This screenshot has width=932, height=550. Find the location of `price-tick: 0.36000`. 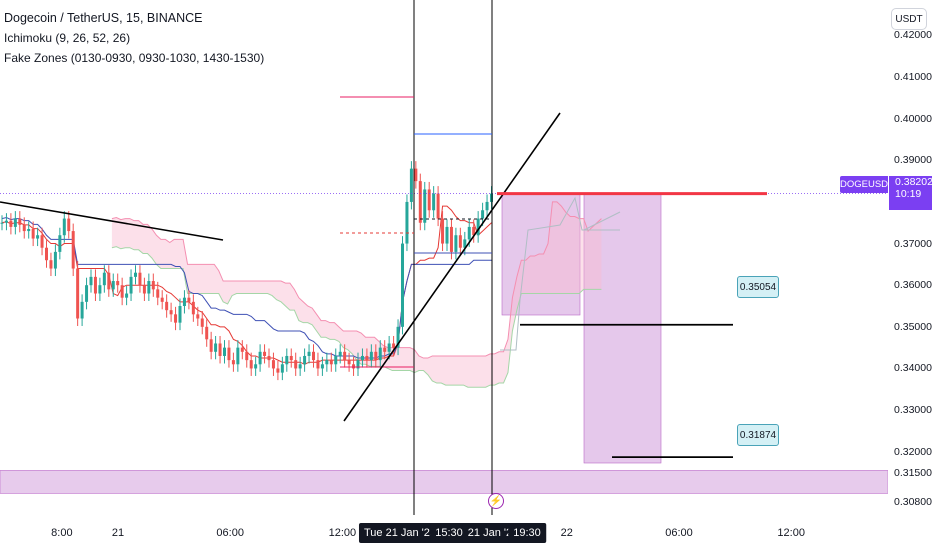

price-tick: 0.36000 is located at coordinates (913, 285).